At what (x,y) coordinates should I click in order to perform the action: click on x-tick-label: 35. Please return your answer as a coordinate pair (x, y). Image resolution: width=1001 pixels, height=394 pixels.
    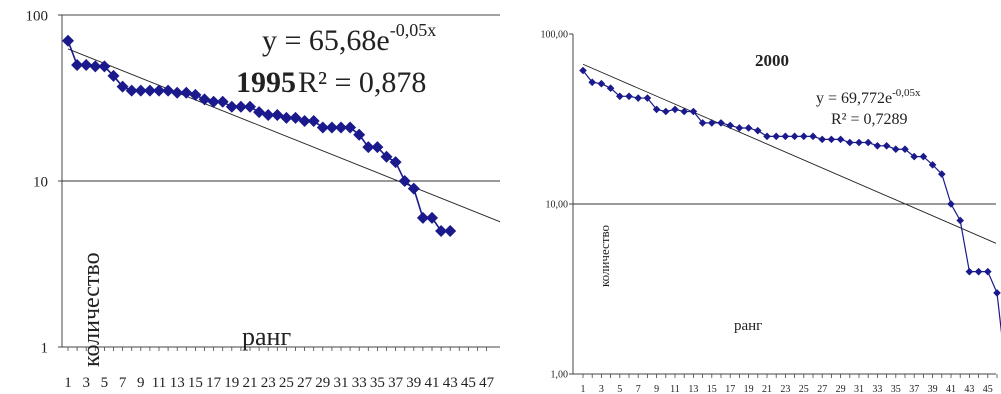
    Looking at the image, I should click on (377, 383).